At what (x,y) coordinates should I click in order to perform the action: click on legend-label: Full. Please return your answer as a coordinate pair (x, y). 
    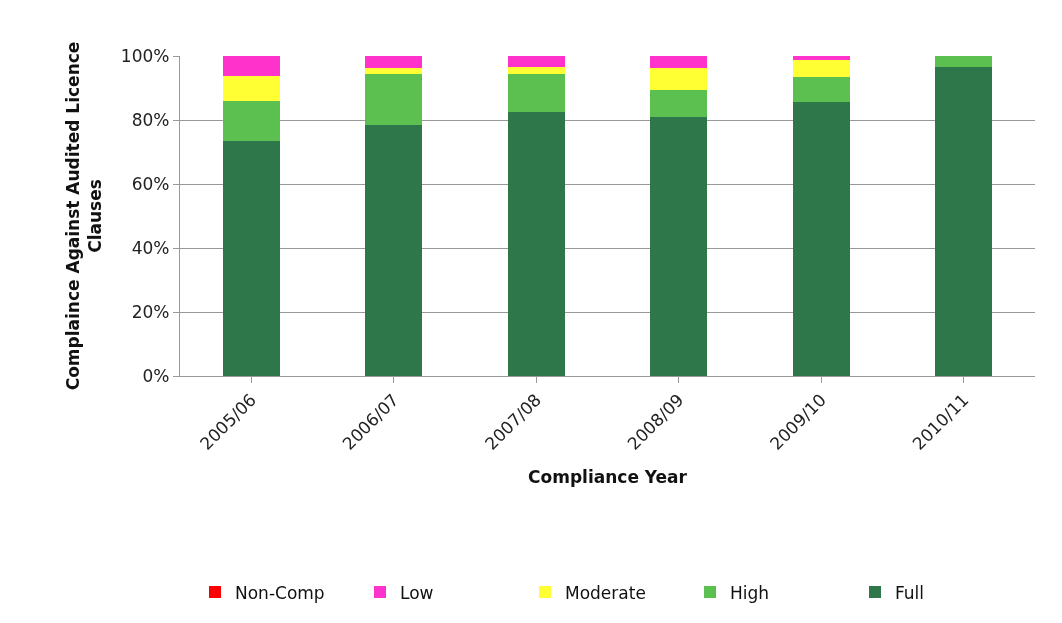
    Looking at the image, I should click on (910, 592).